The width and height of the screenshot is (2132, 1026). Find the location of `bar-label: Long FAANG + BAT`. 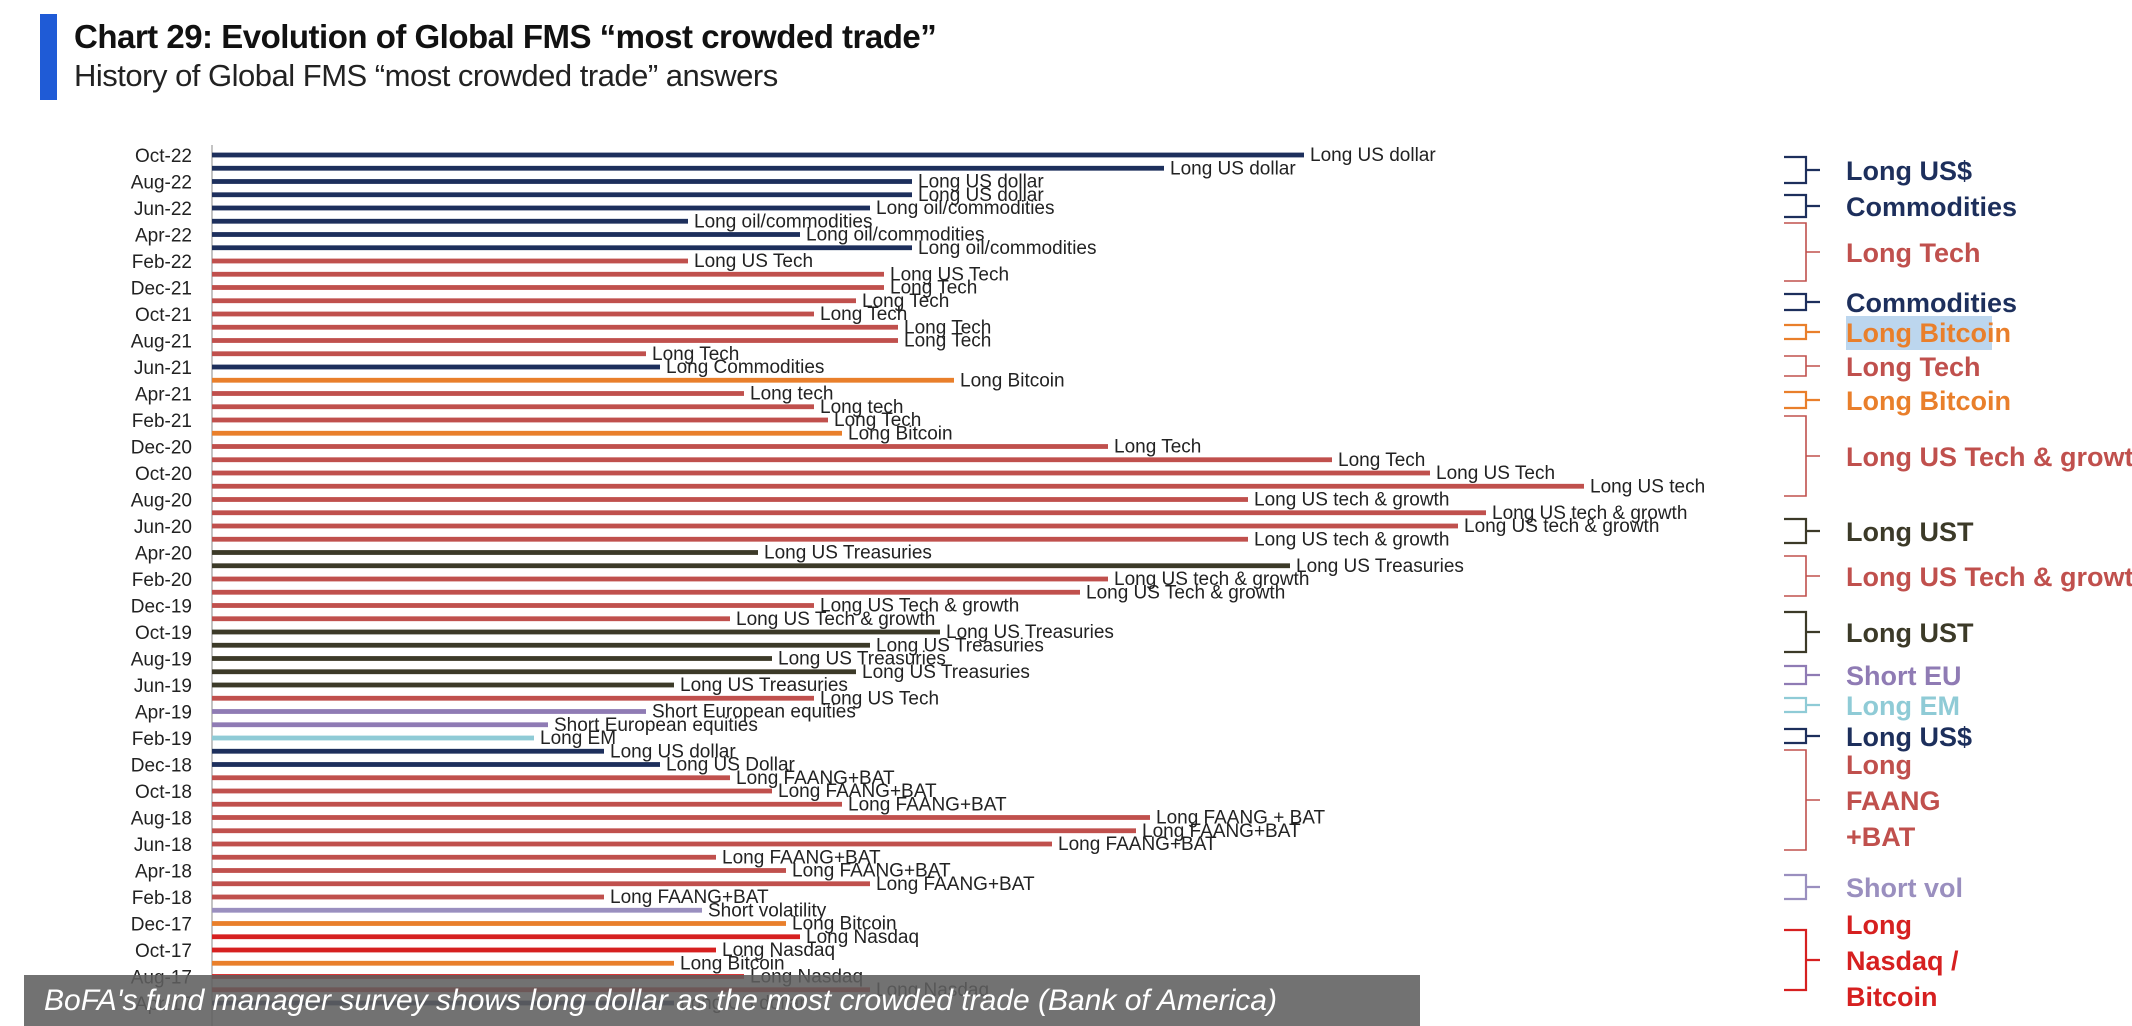

bar-label: Long FAANG + BAT is located at coordinates (1241, 818).